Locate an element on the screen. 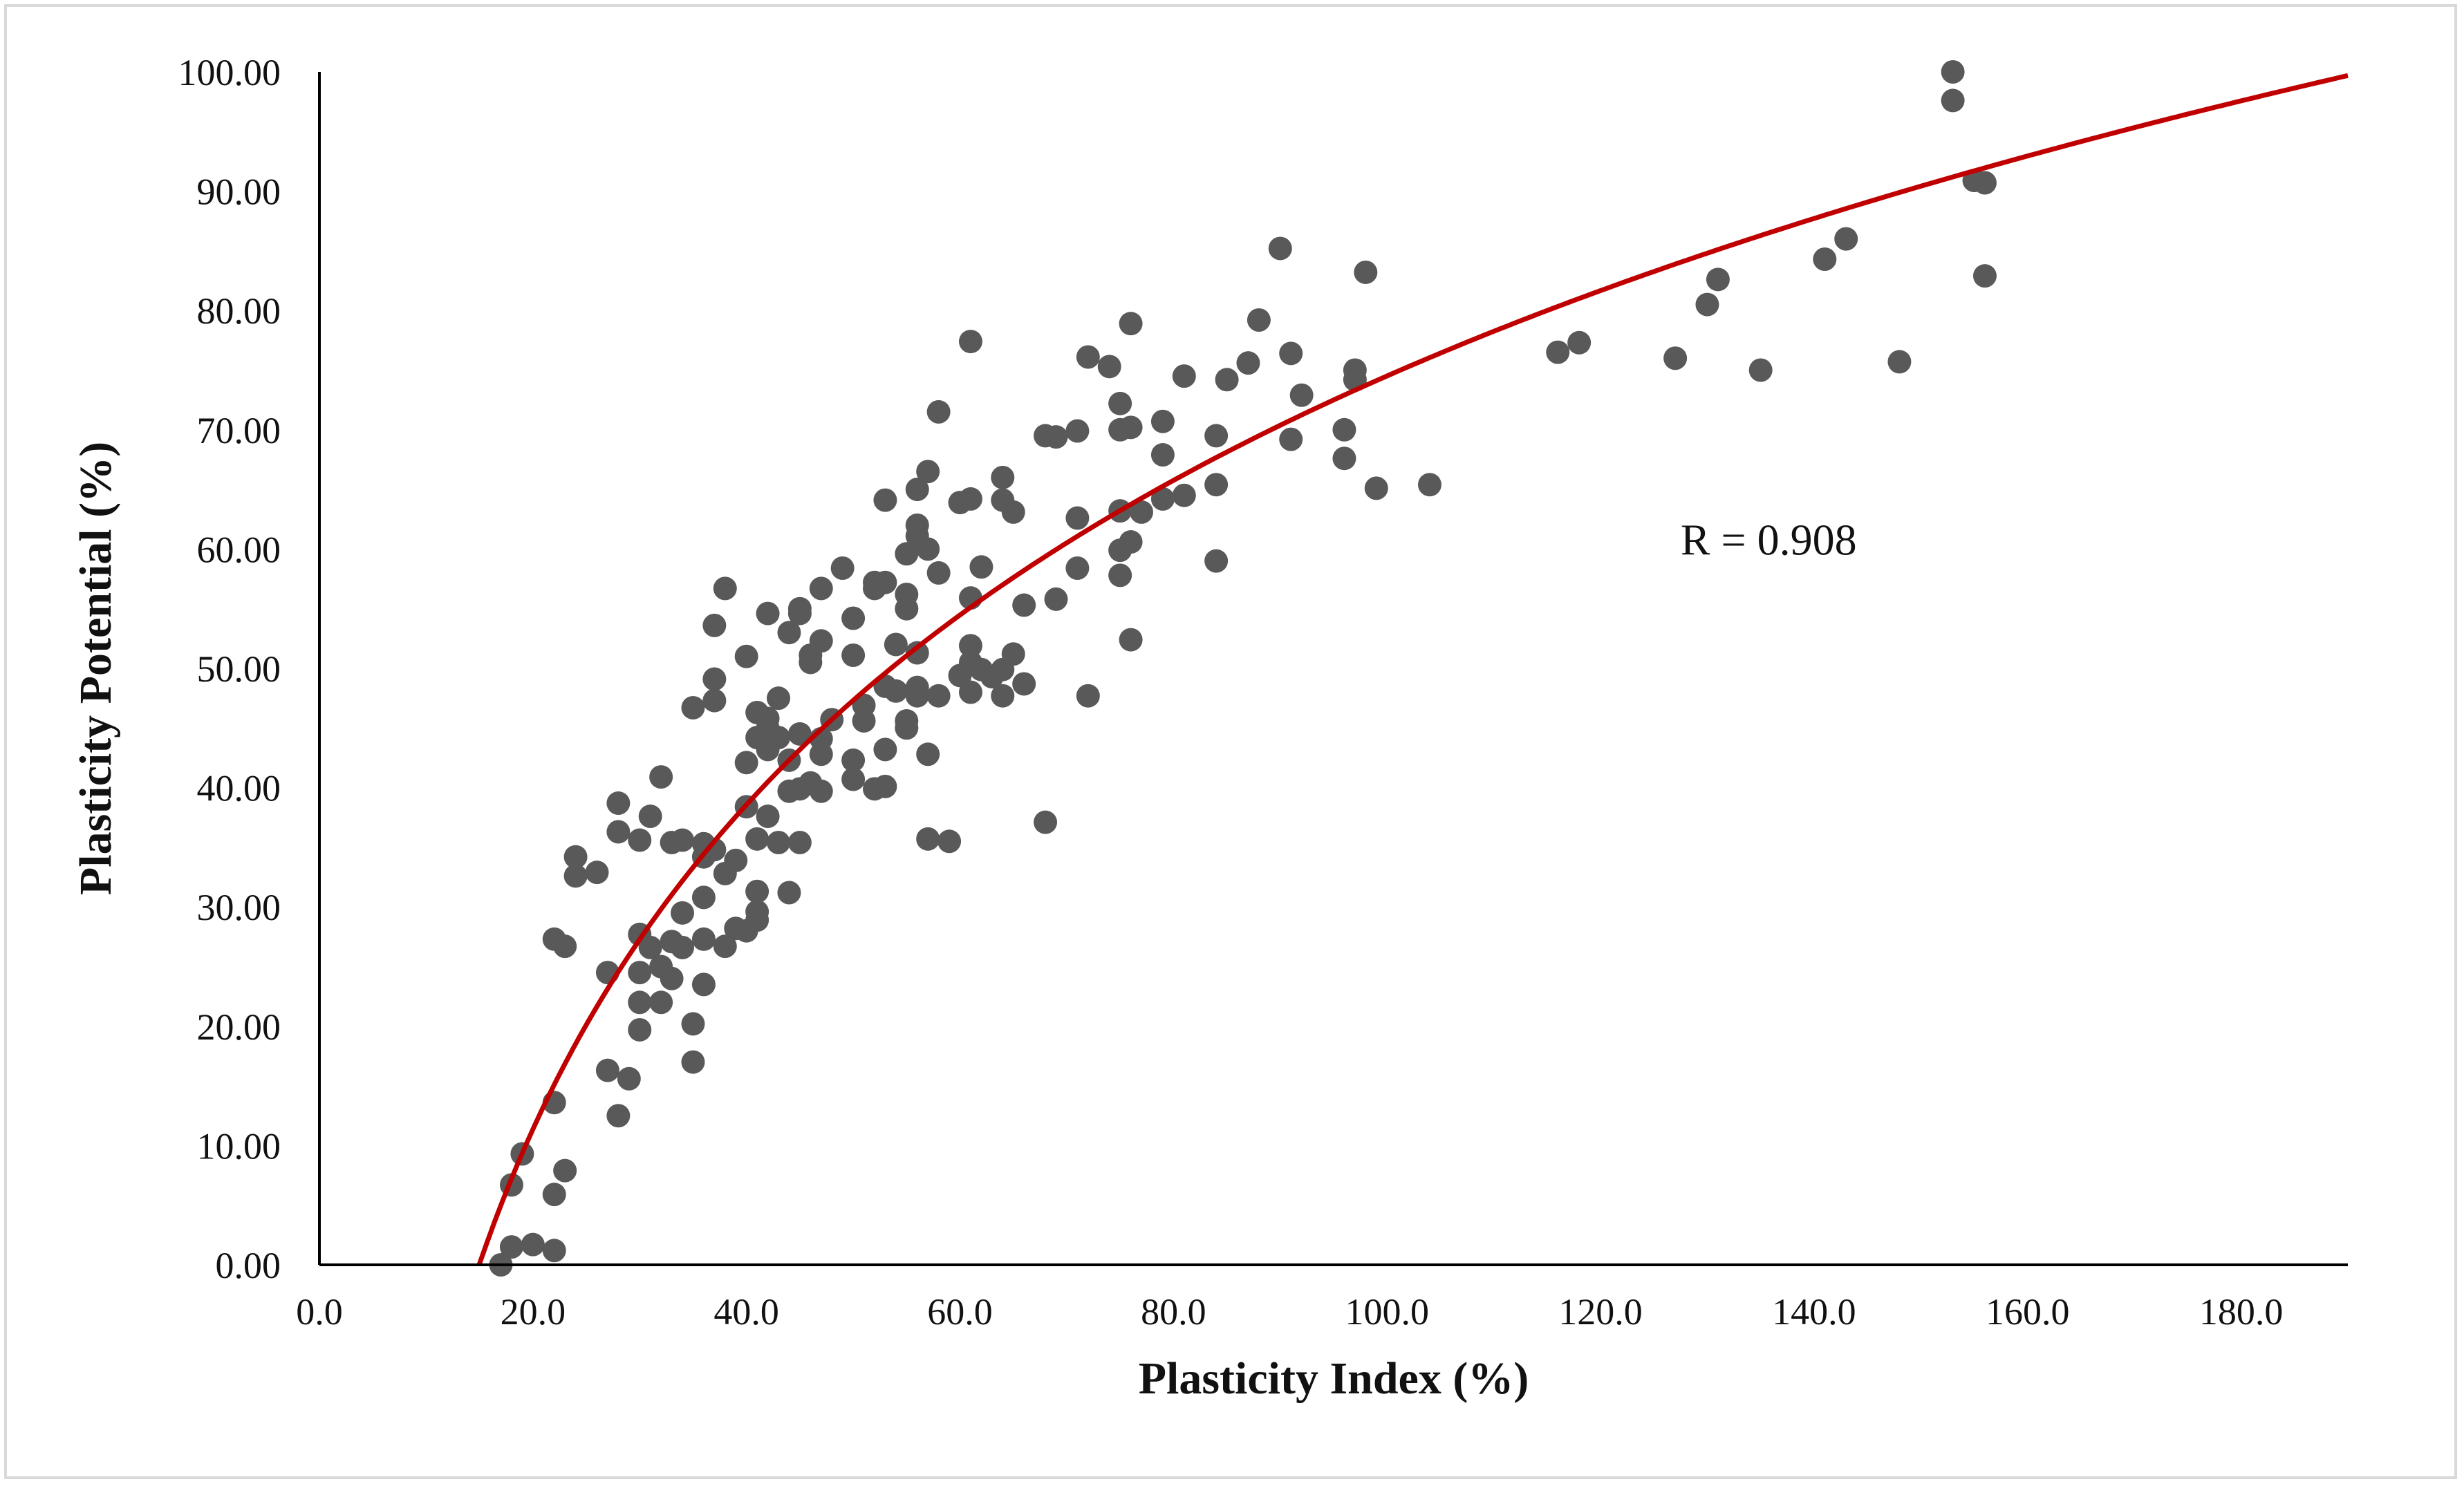 The image size is (2464, 1486). y-tick-label: 10.00 is located at coordinates (239, 1146).